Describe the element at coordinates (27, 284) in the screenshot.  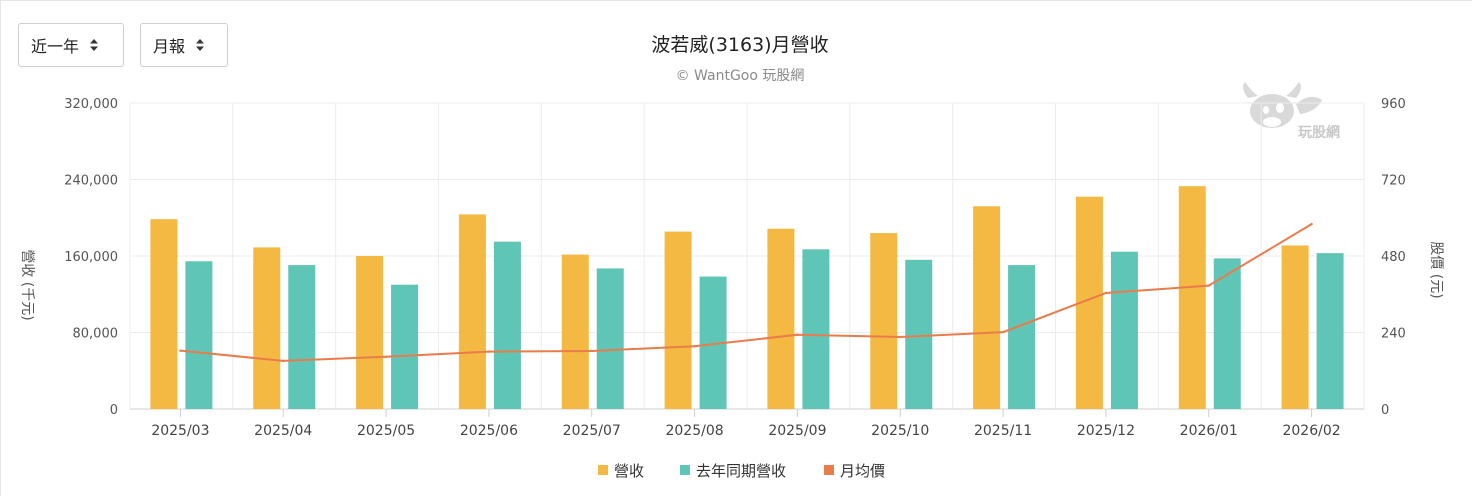
I see `y-axis-left-label: 營收 (千元)` at that location.